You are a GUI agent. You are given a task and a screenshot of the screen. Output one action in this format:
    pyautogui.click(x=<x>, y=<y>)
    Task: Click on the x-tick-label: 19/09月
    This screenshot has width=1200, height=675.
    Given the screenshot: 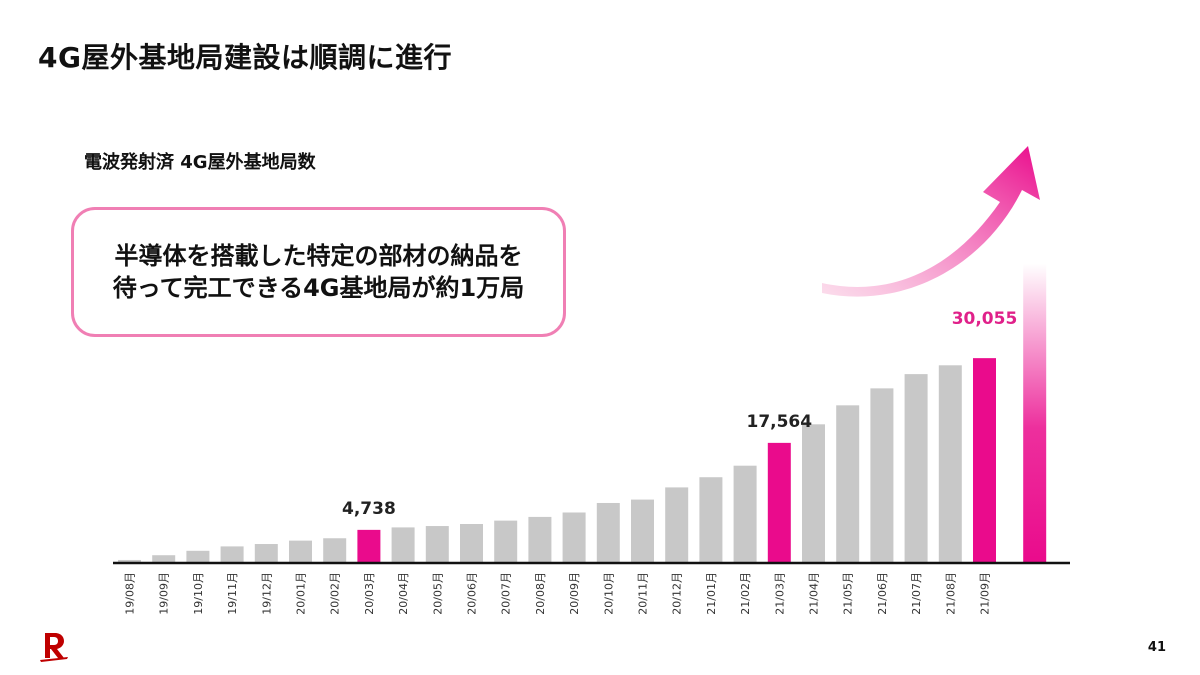 What is the action you would take?
    pyautogui.click(x=164, y=593)
    